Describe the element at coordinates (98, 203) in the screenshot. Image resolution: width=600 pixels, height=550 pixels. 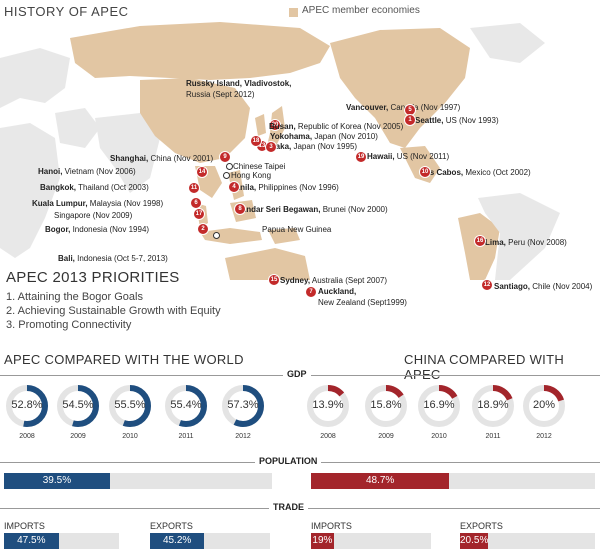
I see `pin-label-6: Kuala Lumpur, Malaysia (Nov 1998)` at that location.